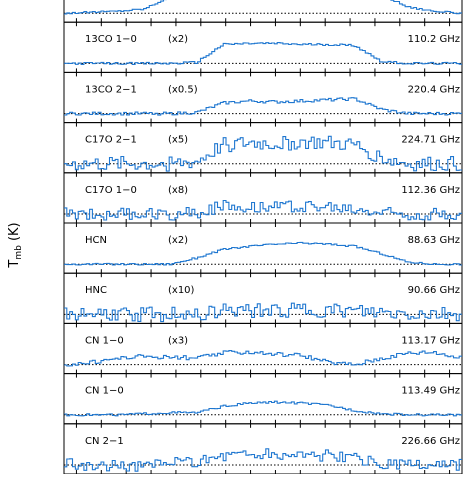 This screenshot has height=478, width=474. I want to click on y-axis-label-main: Tmb (K), so click(15, 245).